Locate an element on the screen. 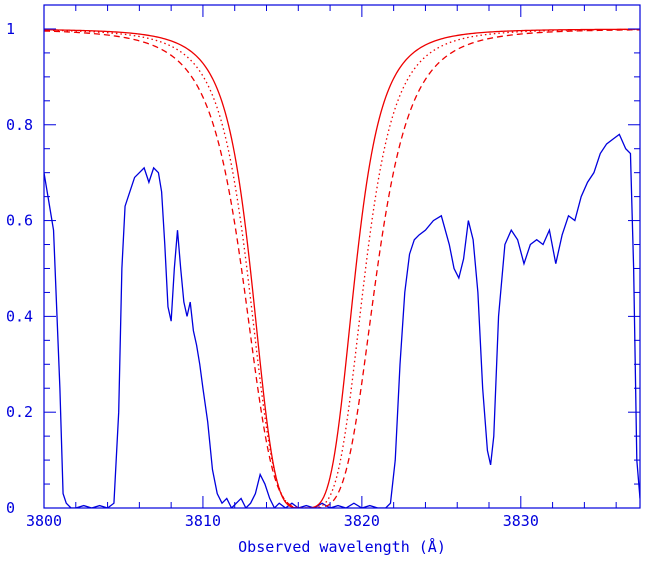 The image size is (645, 563). x-tick-label: 3830 is located at coordinates (521, 521).